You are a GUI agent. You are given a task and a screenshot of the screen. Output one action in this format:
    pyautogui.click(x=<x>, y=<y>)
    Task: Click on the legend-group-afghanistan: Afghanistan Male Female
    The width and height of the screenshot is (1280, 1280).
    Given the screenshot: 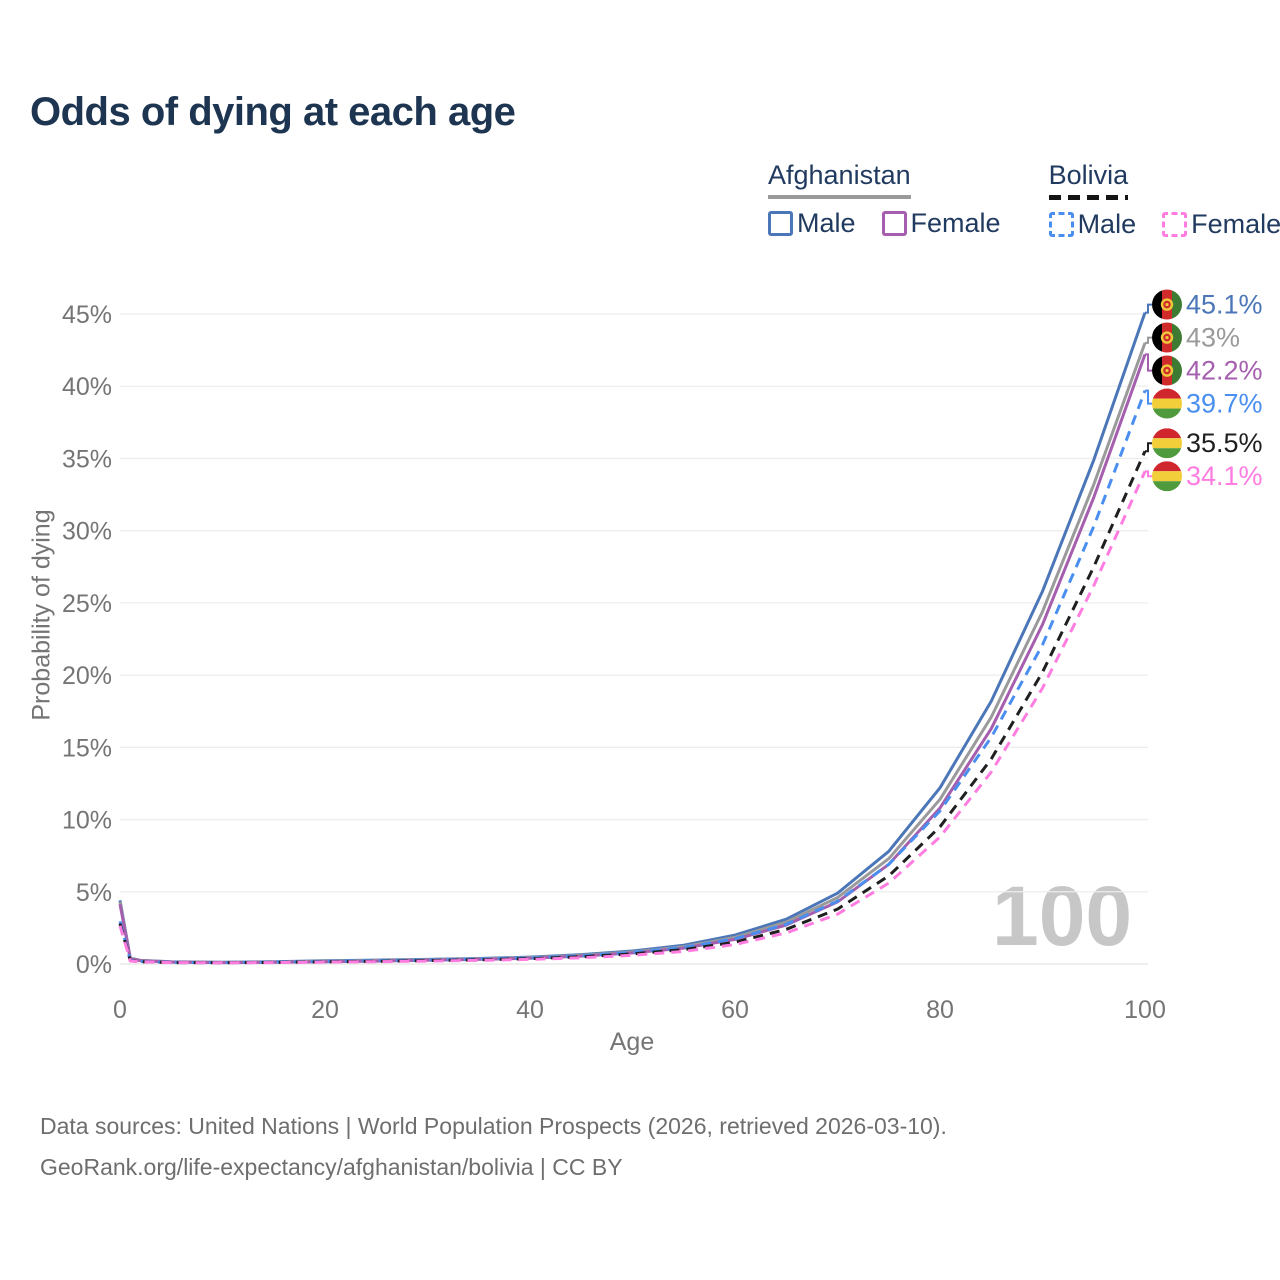 What is the action you would take?
    pyautogui.click(x=884, y=200)
    